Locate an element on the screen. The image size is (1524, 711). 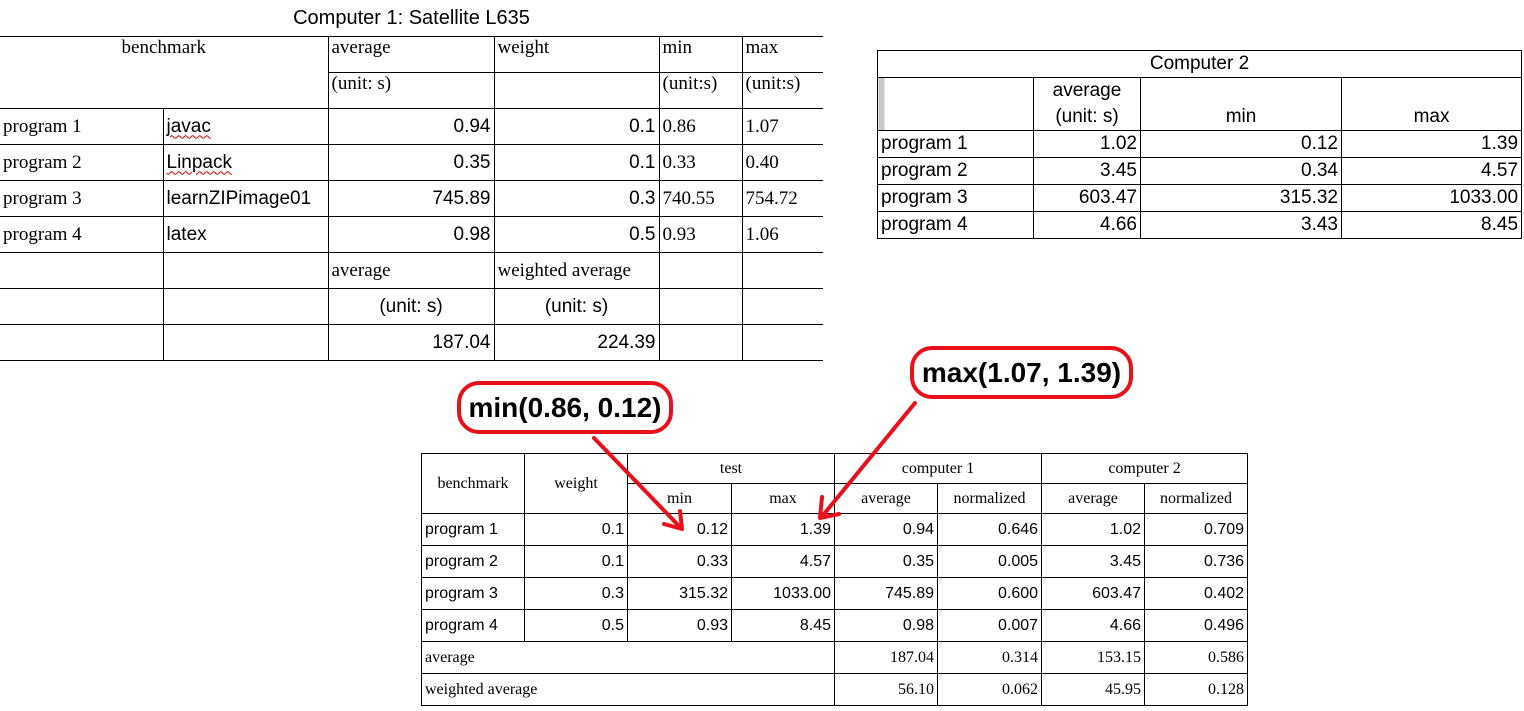
table-row: program 1 1.02 0.12 1.39 is located at coordinates (1200, 144).